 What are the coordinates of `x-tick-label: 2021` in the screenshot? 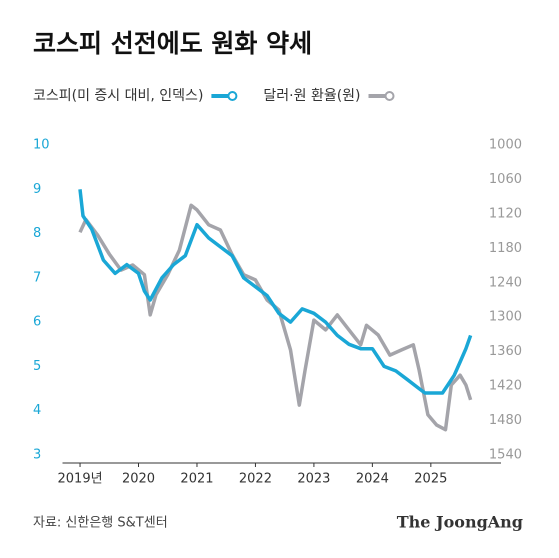 It's located at (196, 479).